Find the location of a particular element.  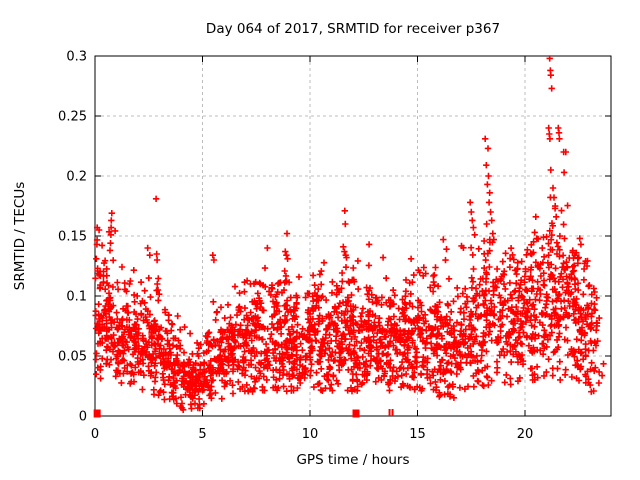

y-tick-label: 0.2 is located at coordinates (76, 177).